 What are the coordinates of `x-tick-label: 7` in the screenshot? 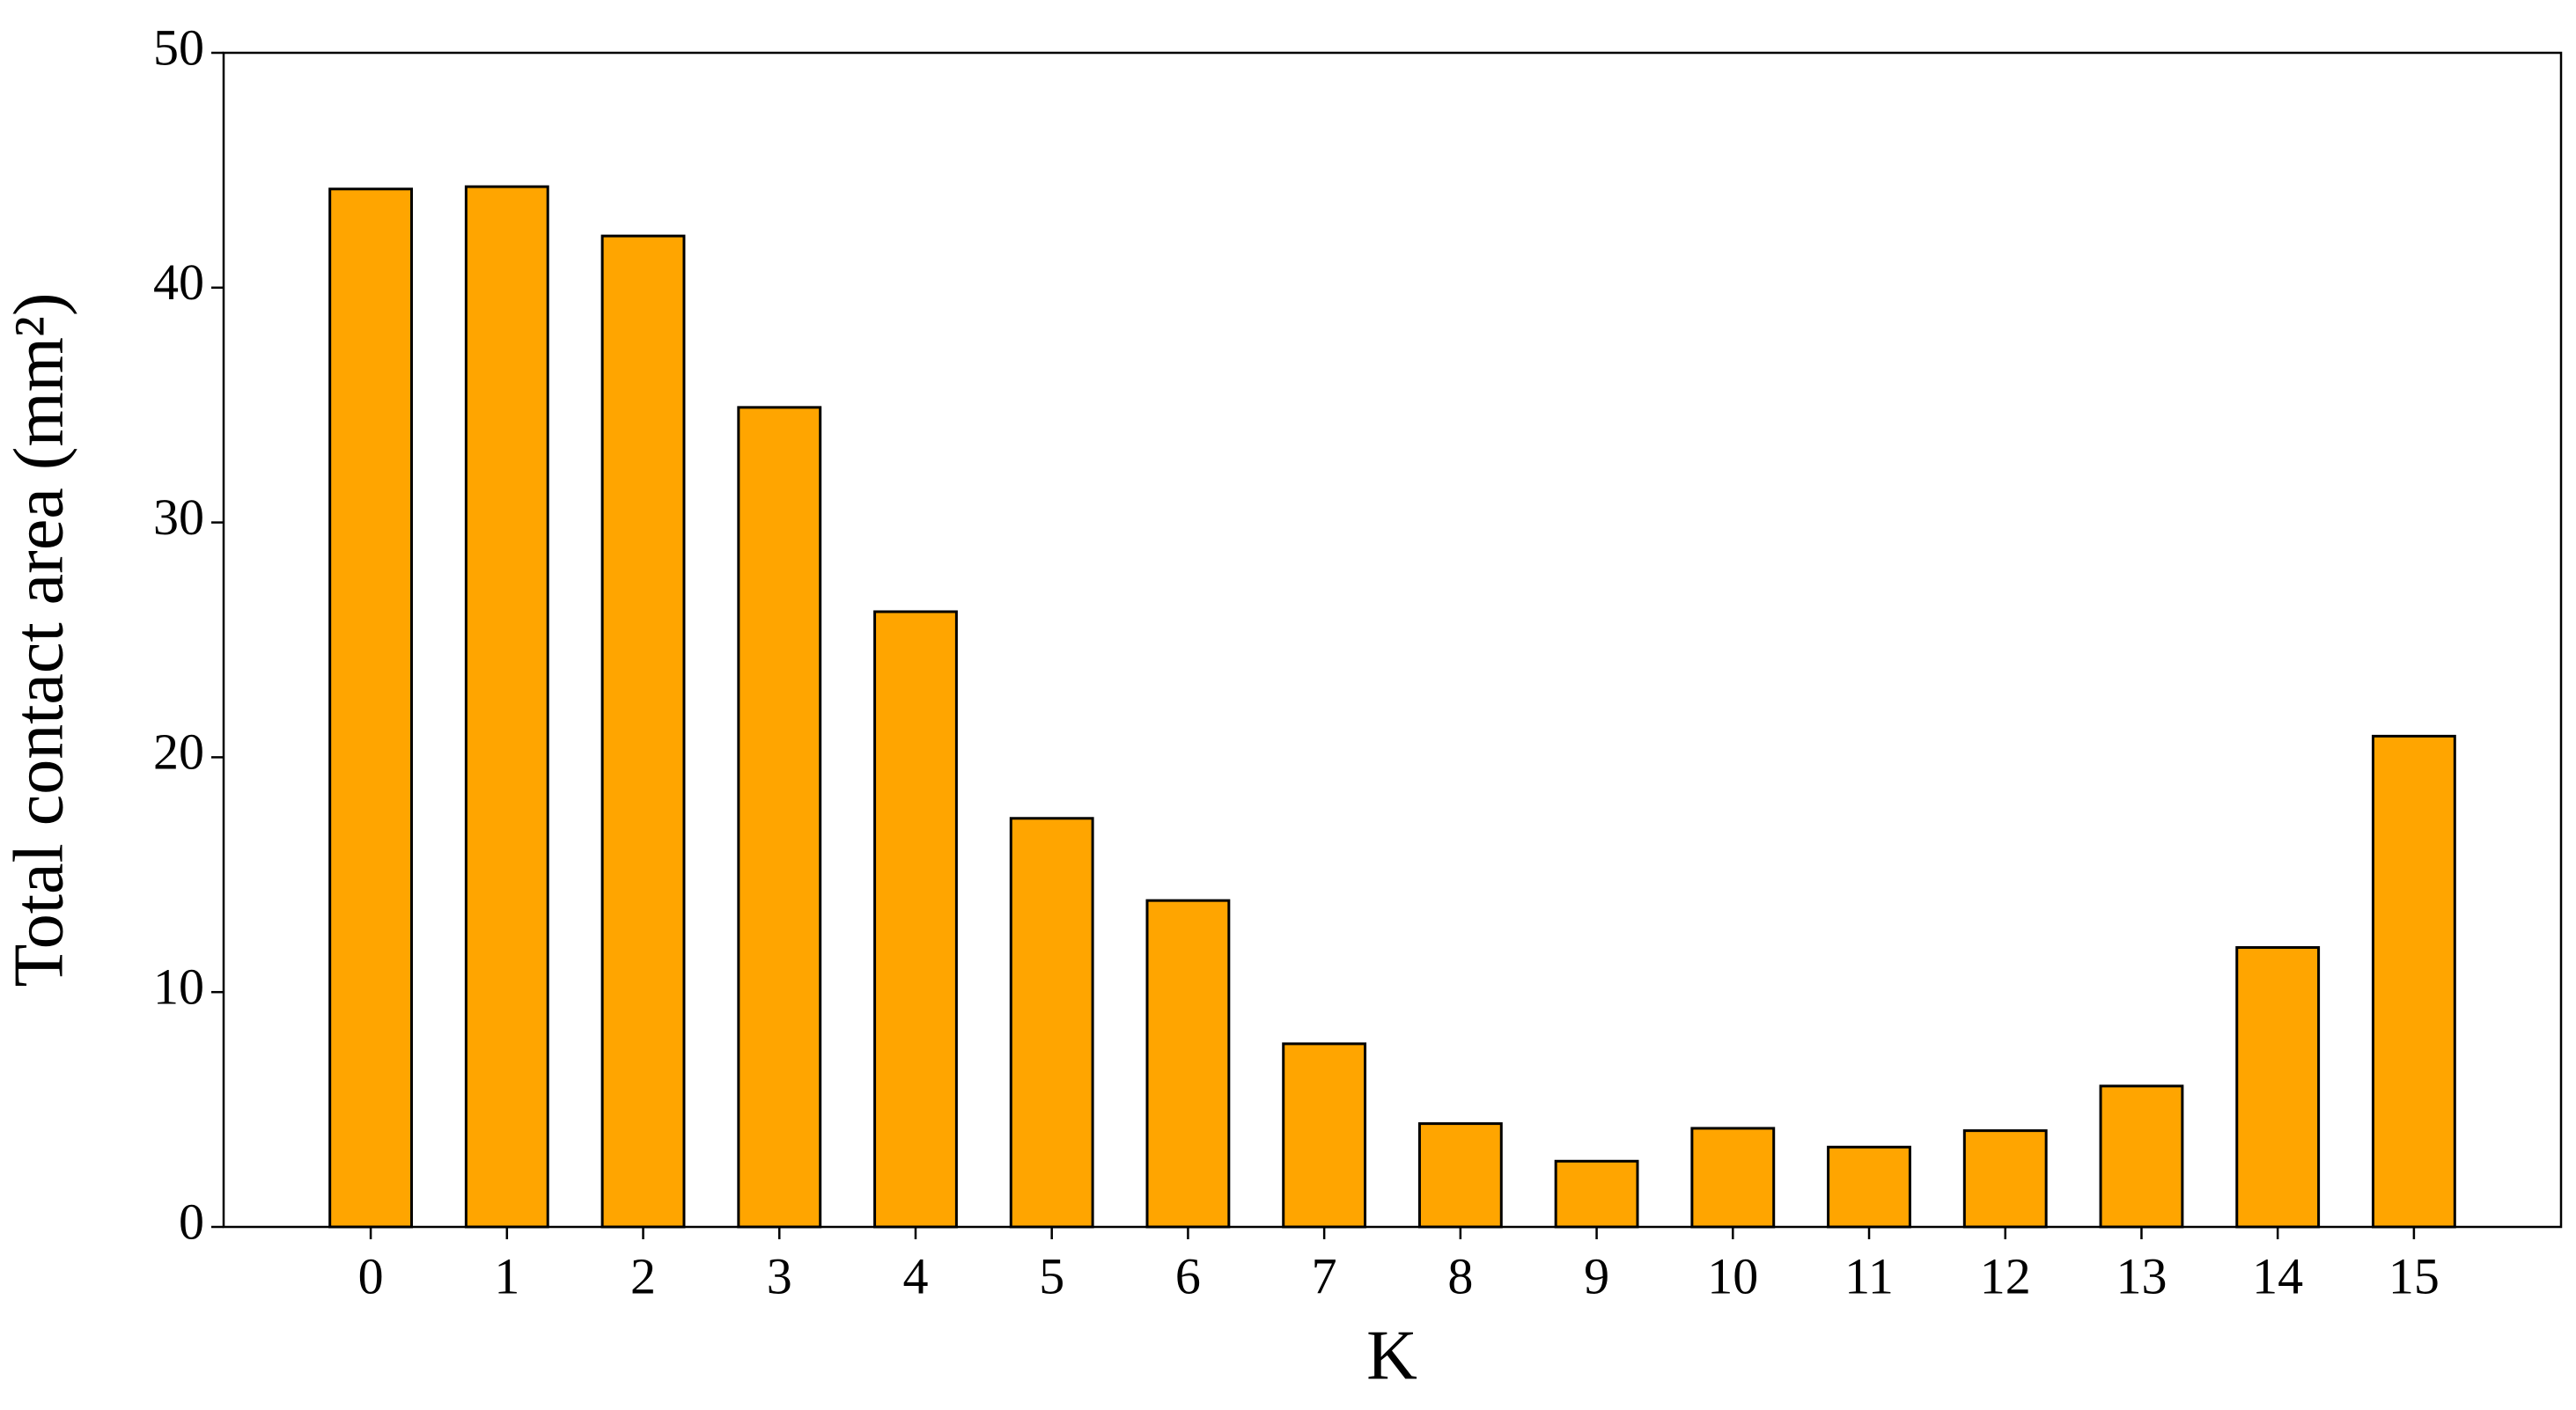 It's located at (1324, 1276).